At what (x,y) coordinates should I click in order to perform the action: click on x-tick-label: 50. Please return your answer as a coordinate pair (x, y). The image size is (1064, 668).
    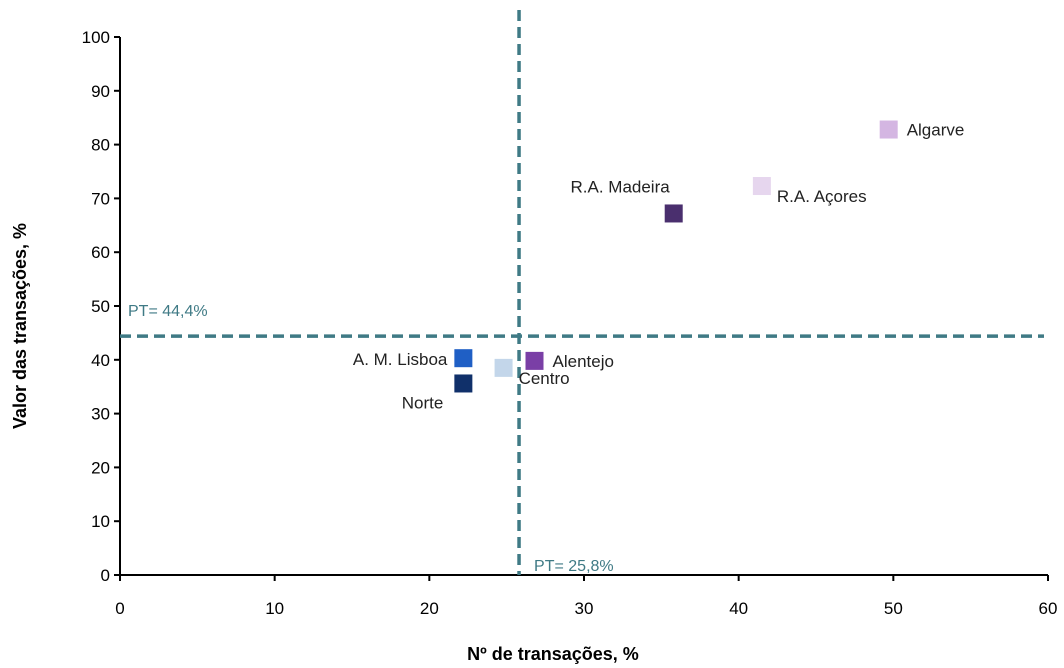
    Looking at the image, I should click on (893, 608).